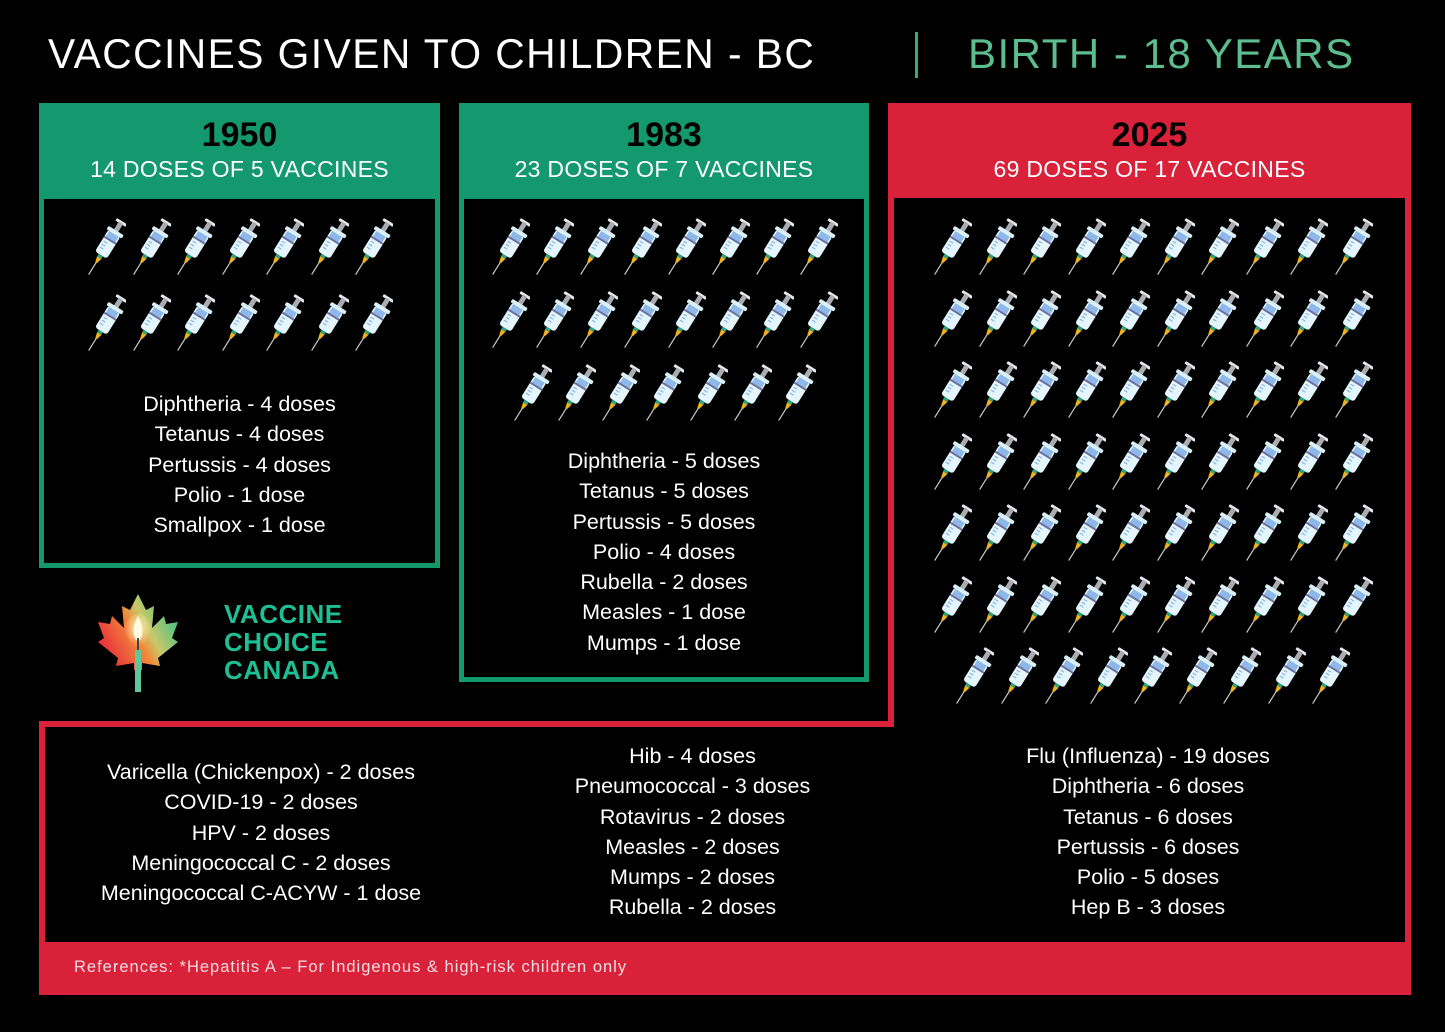 This screenshot has width=1445, height=1032. I want to click on panel-2025-year: 2025, so click(1149, 135).